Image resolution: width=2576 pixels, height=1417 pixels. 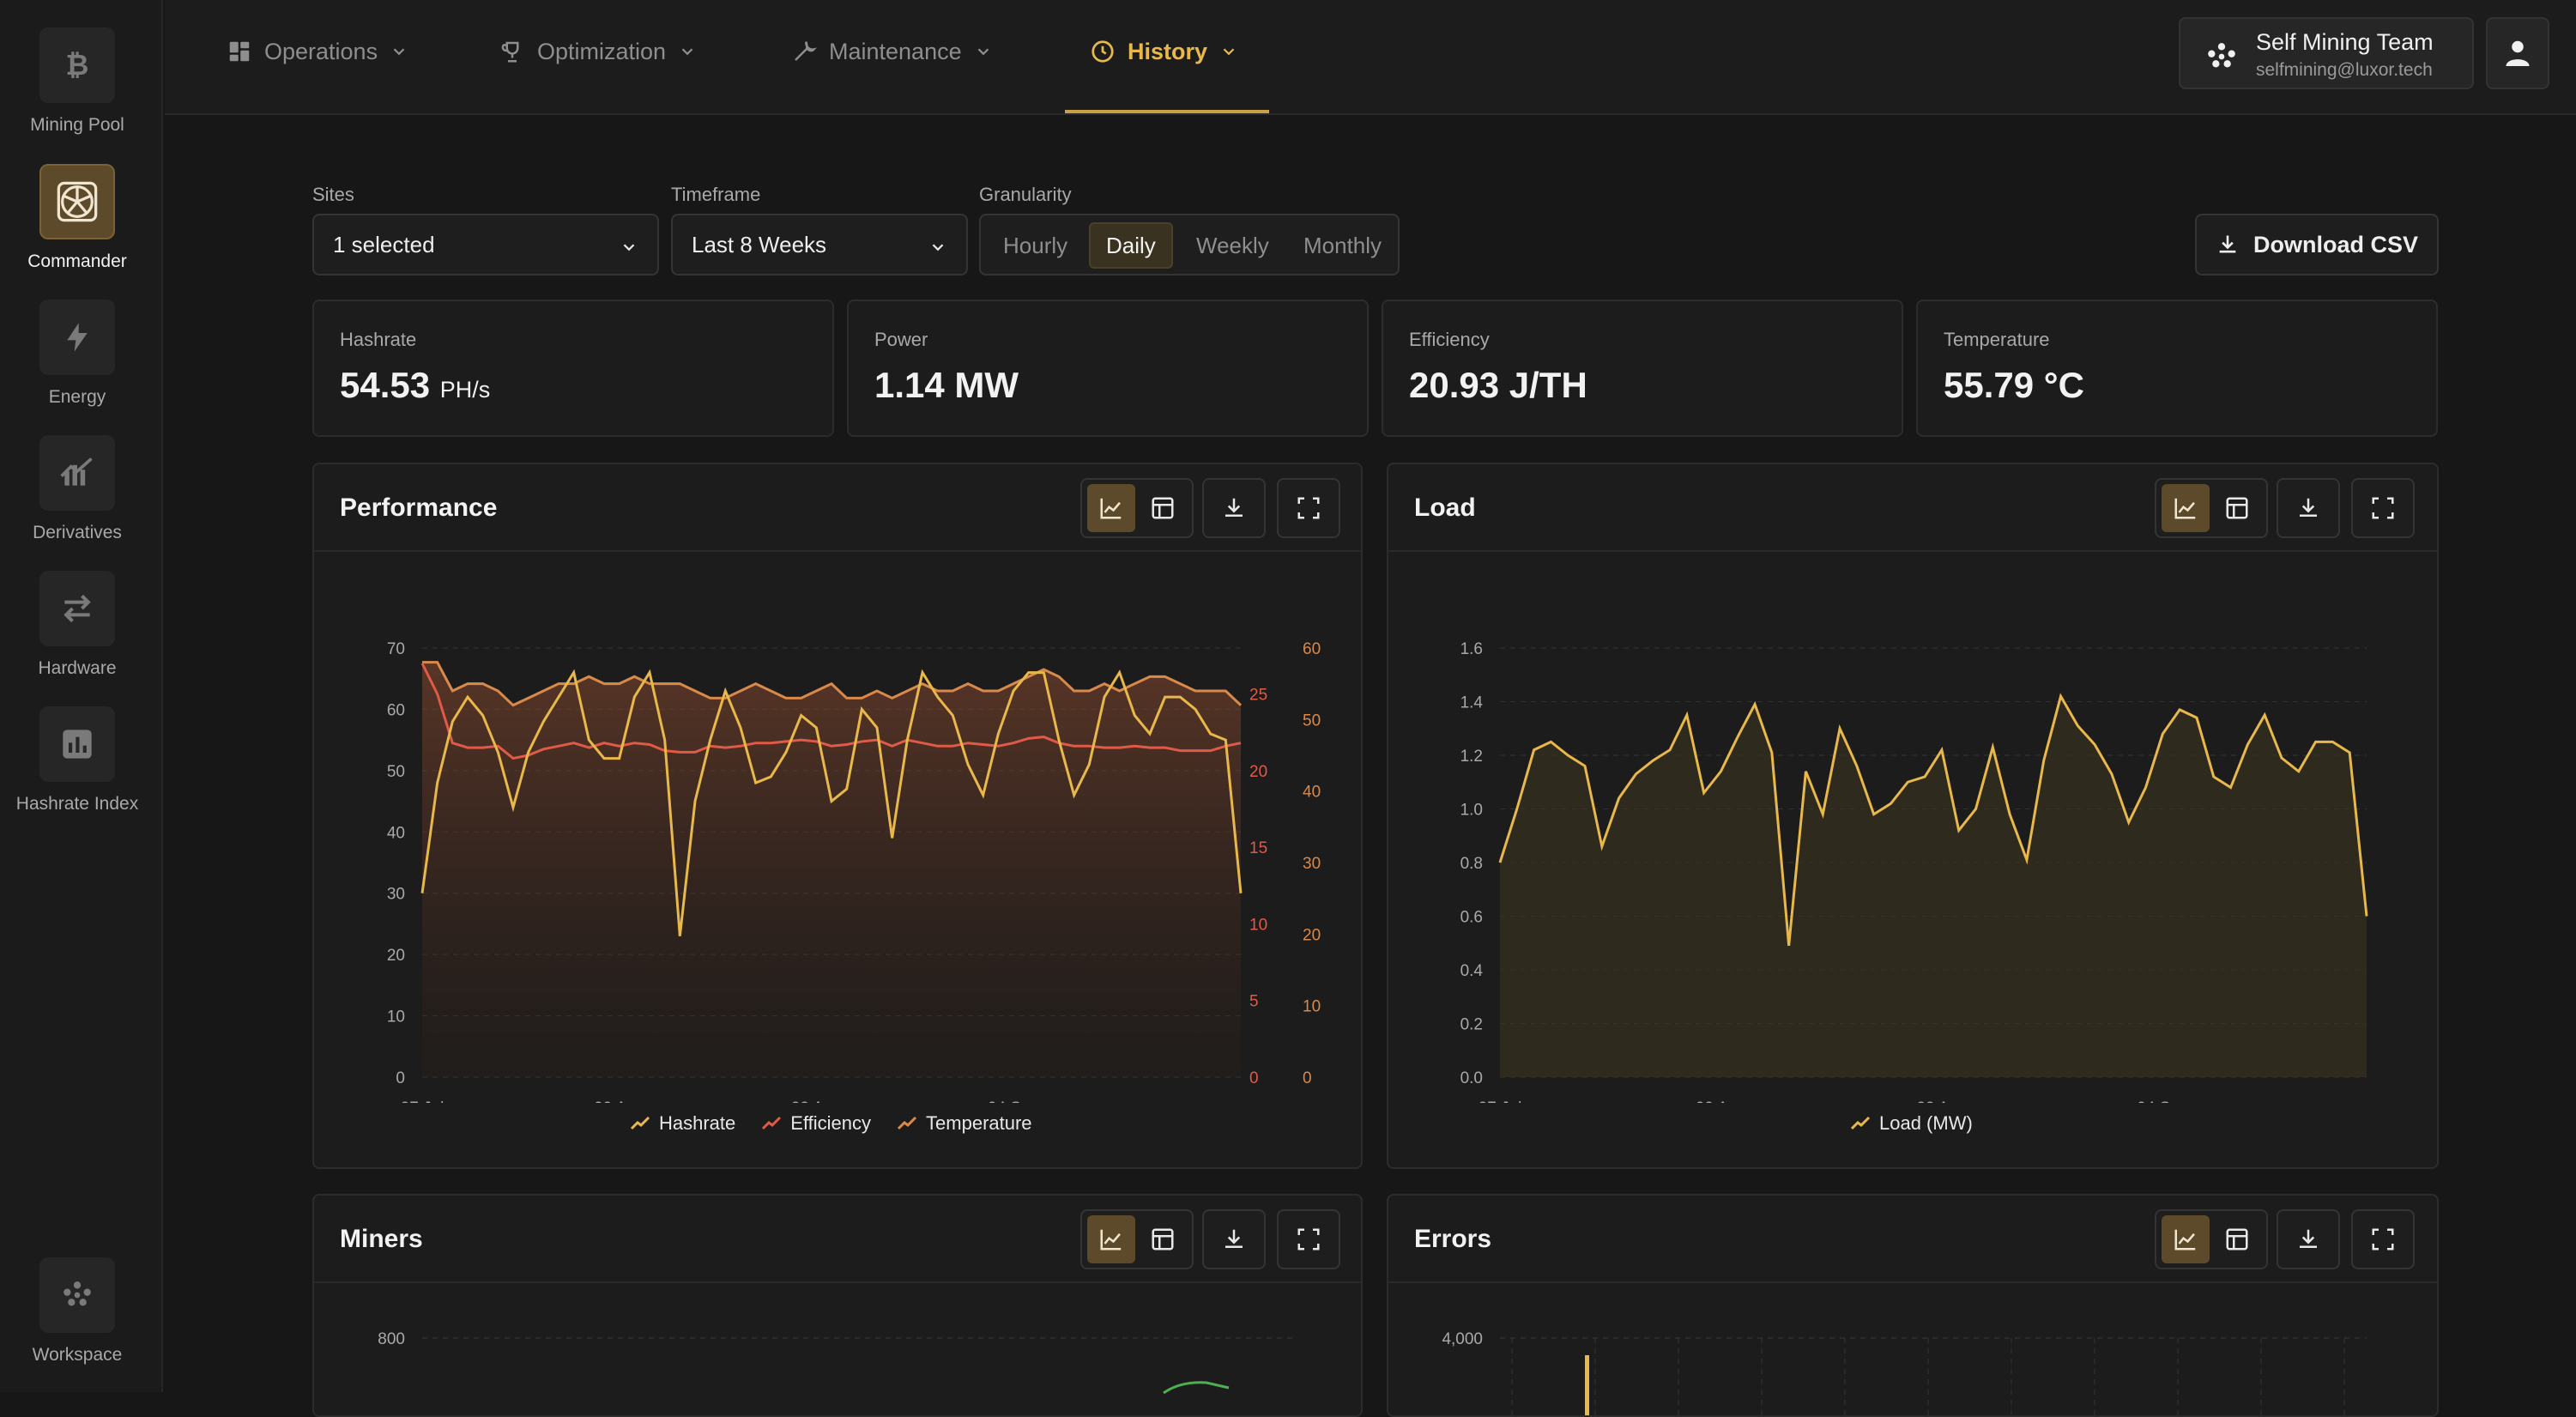 What do you see at coordinates (946, 385) in the screenshot?
I see `kpi-value: 1.14 MW` at bounding box center [946, 385].